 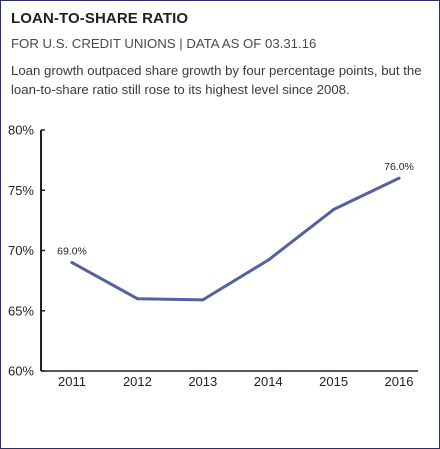 What do you see at coordinates (268, 381) in the screenshot?
I see `x-tick-label: 2014` at bounding box center [268, 381].